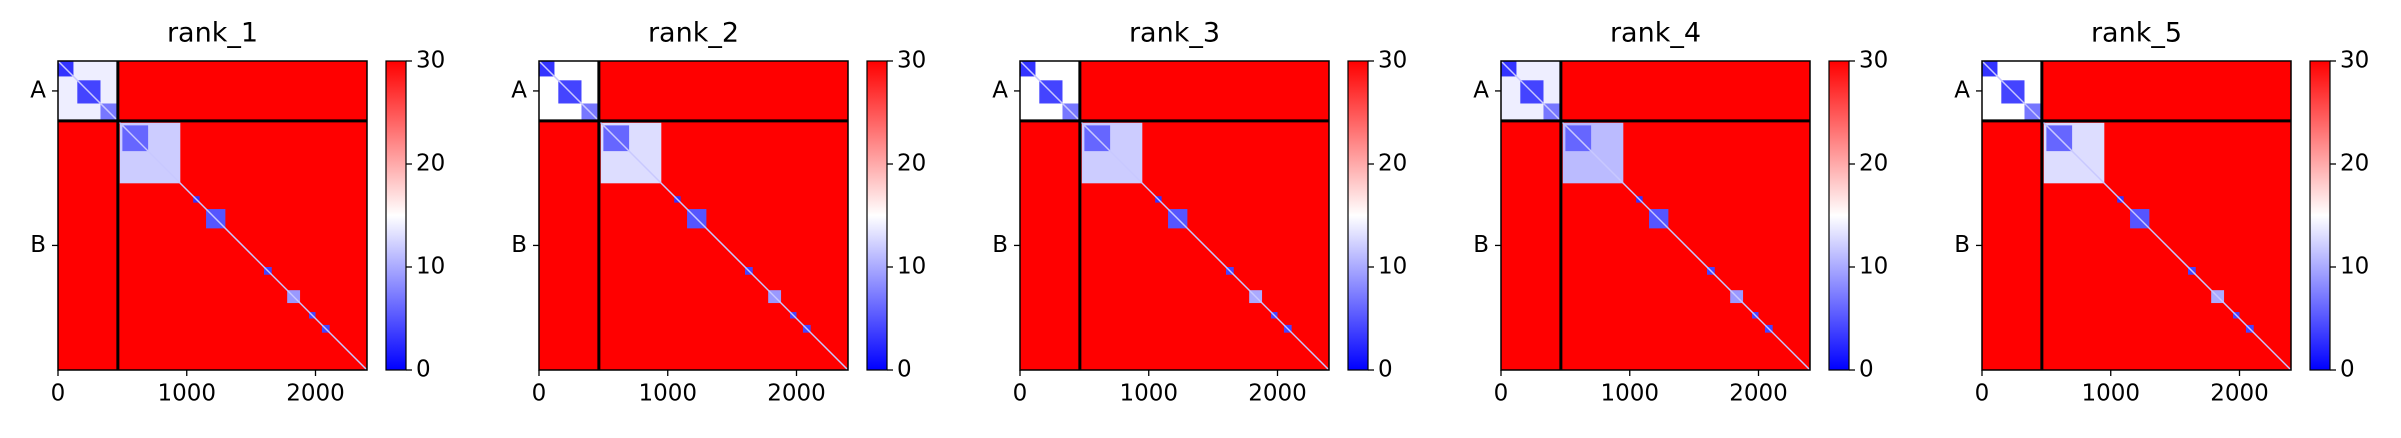 The height and width of the screenshot is (438, 2401). Describe the element at coordinates (2136, 33) in the screenshot. I see `panel-title: rank_5` at that location.